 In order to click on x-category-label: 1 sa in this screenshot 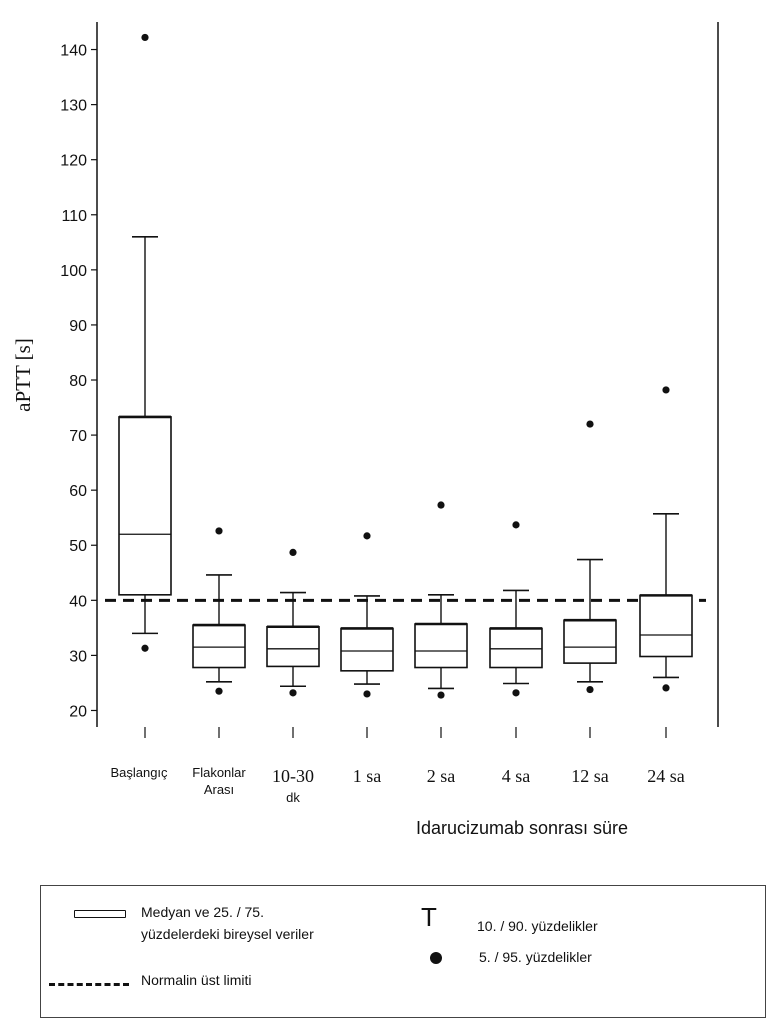, I will do `click(367, 776)`.